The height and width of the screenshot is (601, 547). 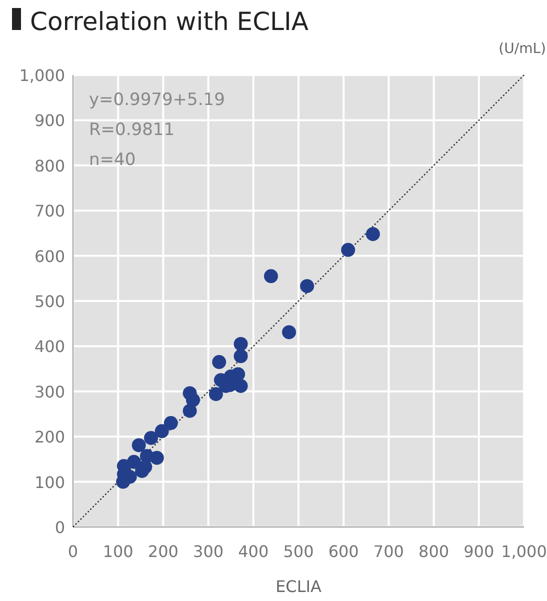 What do you see at coordinates (299, 586) in the screenshot?
I see `x-axis-title: ECLIA` at bounding box center [299, 586].